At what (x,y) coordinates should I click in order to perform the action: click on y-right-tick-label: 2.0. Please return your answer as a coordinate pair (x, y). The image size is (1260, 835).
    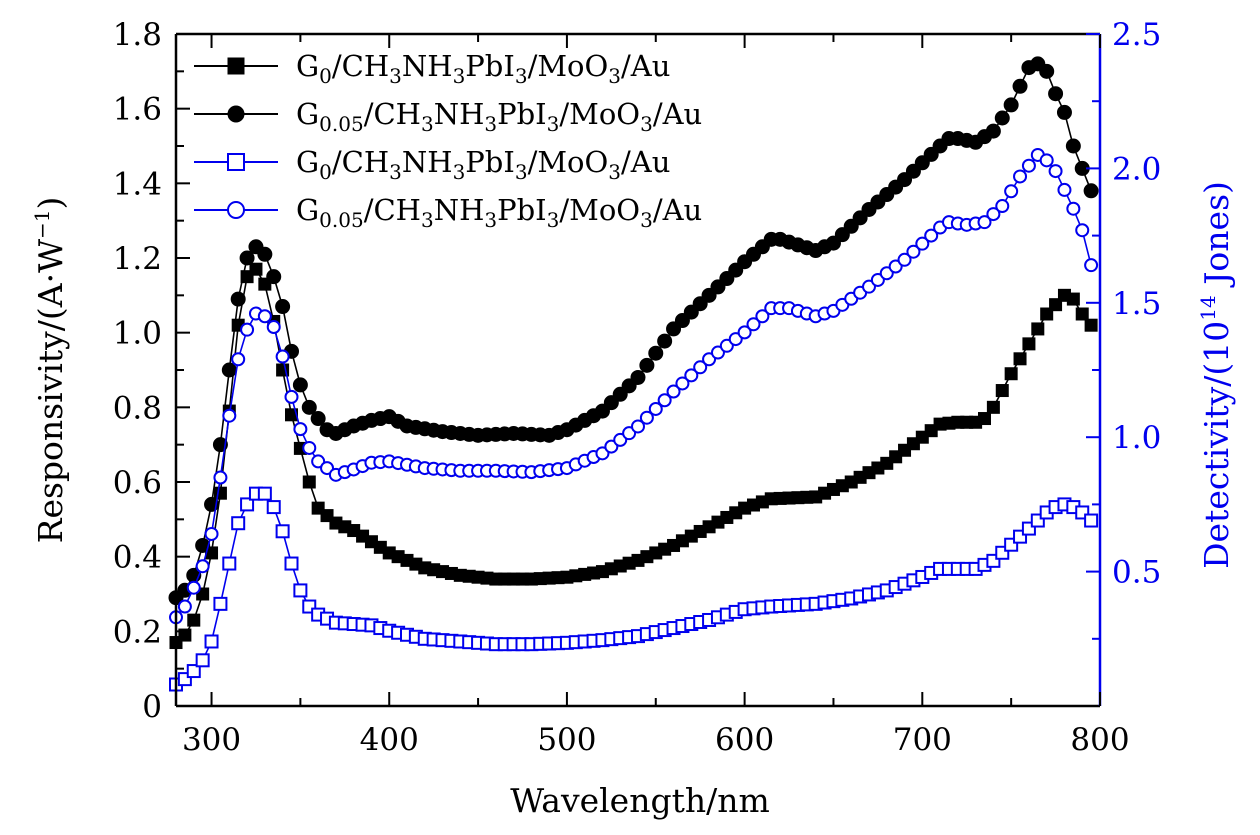
    Looking at the image, I should click on (1136, 169).